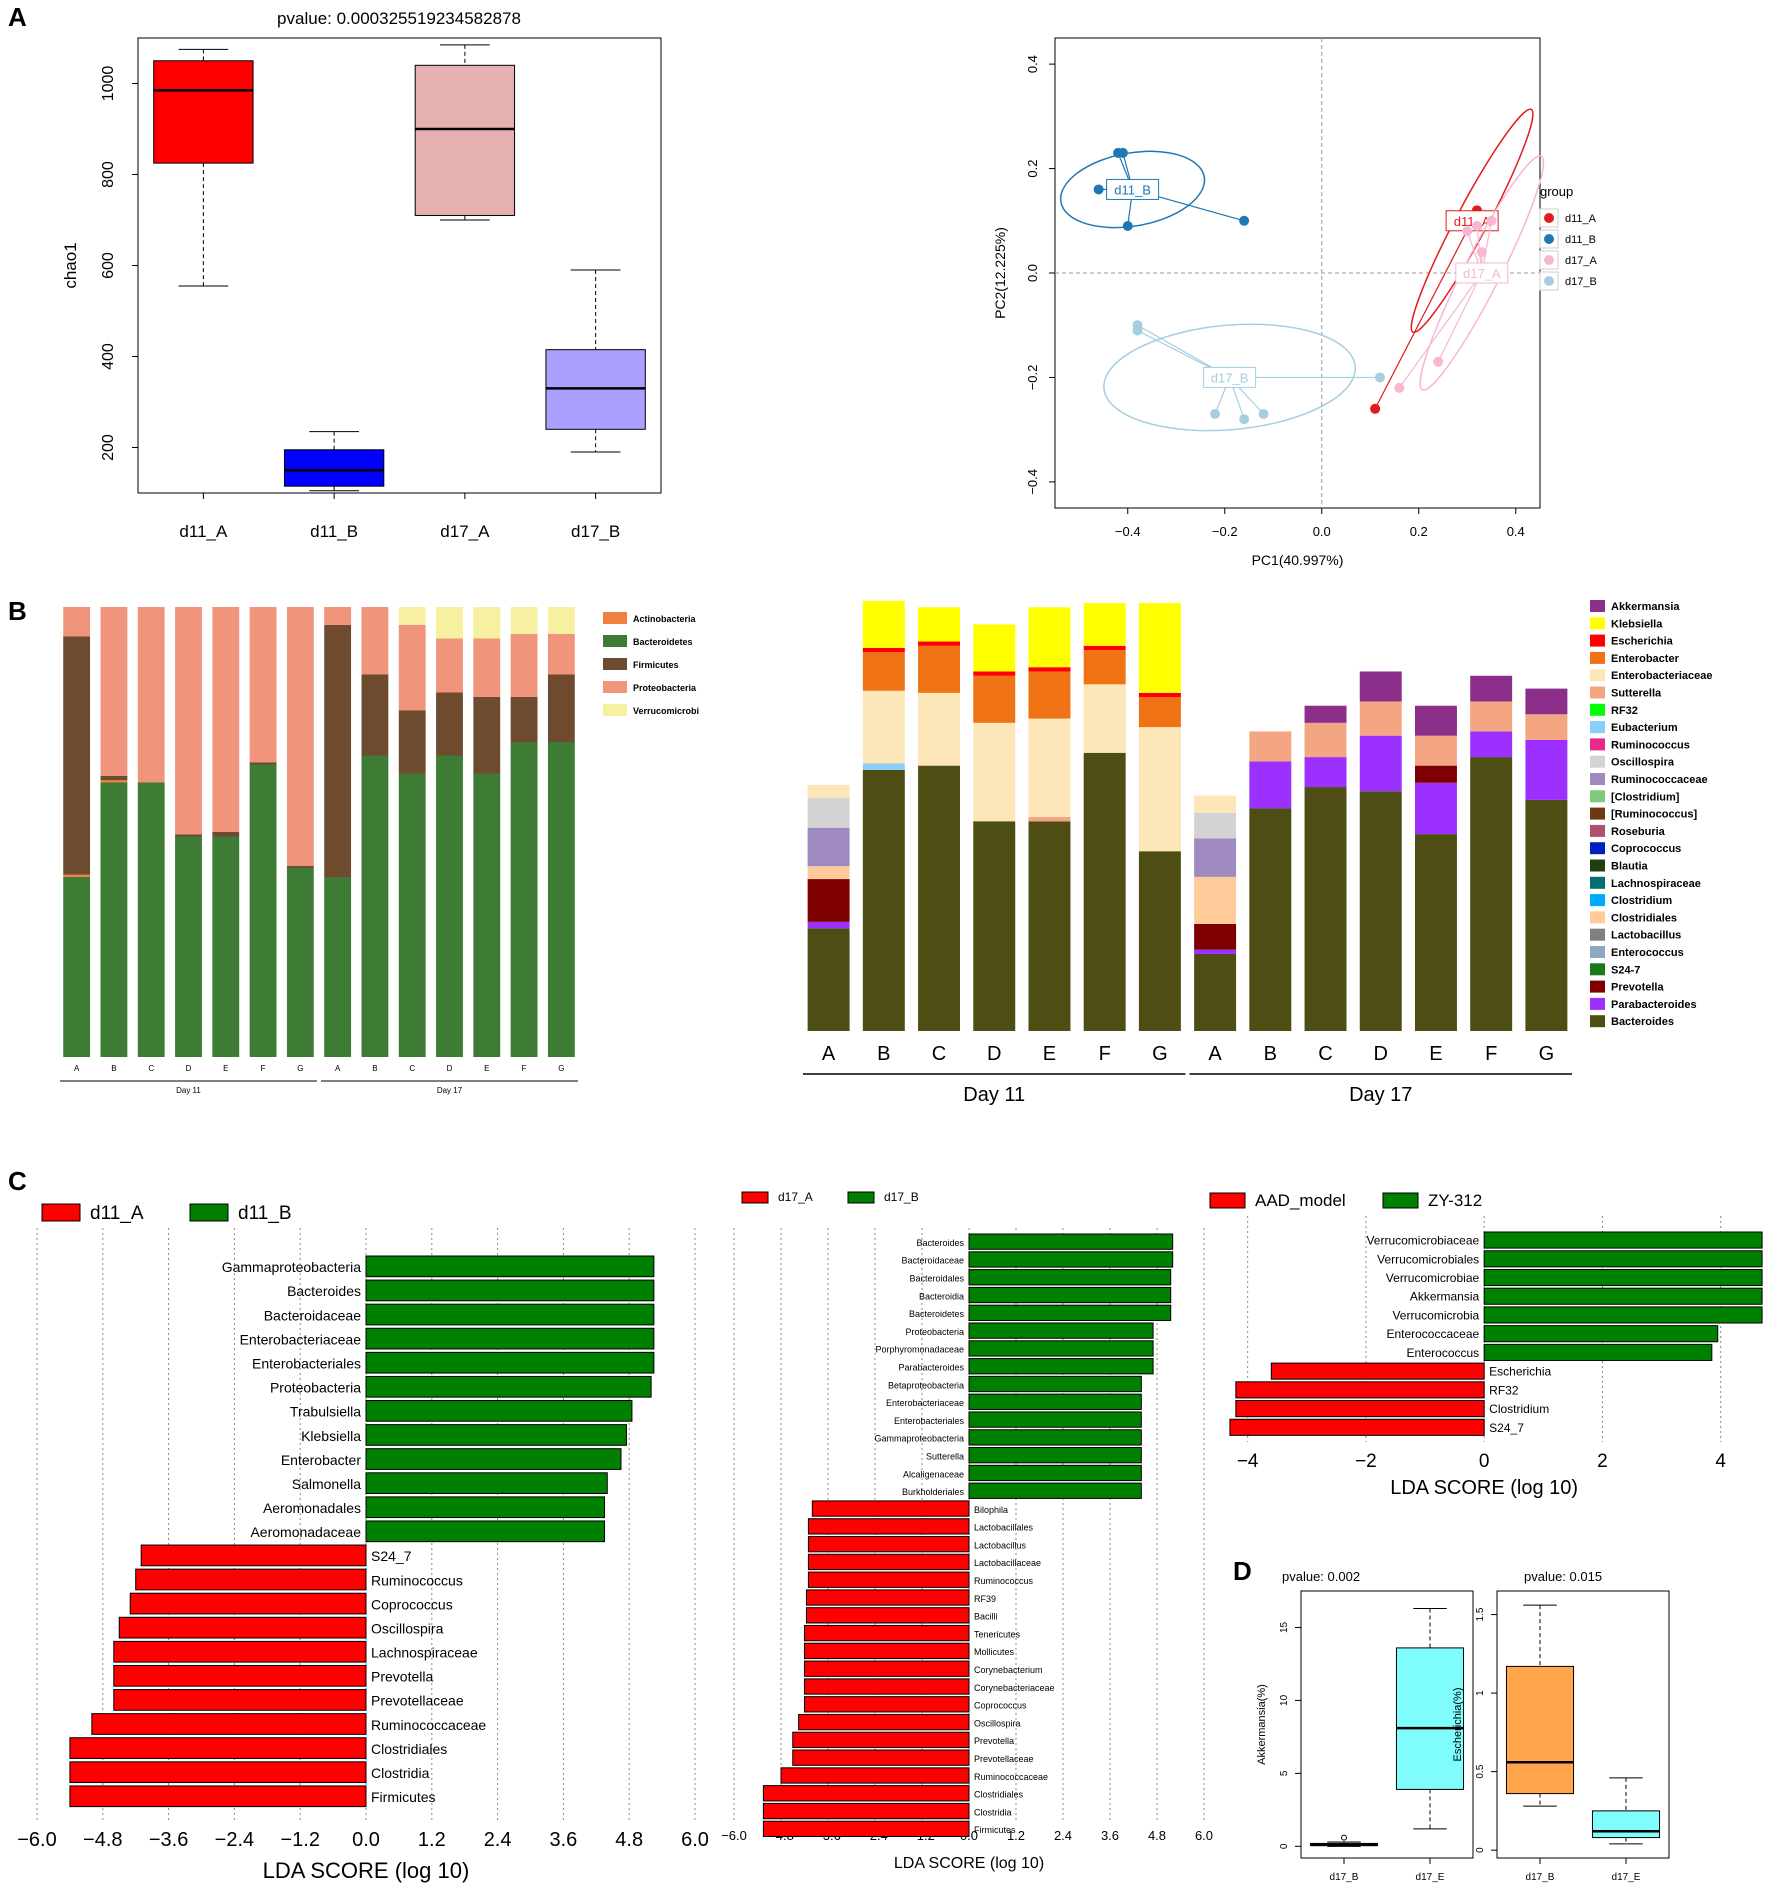 This screenshot has width=1772, height=1901. What do you see at coordinates (299, 1840) in the screenshot?
I see `x-tick-label: −1.2` at bounding box center [299, 1840].